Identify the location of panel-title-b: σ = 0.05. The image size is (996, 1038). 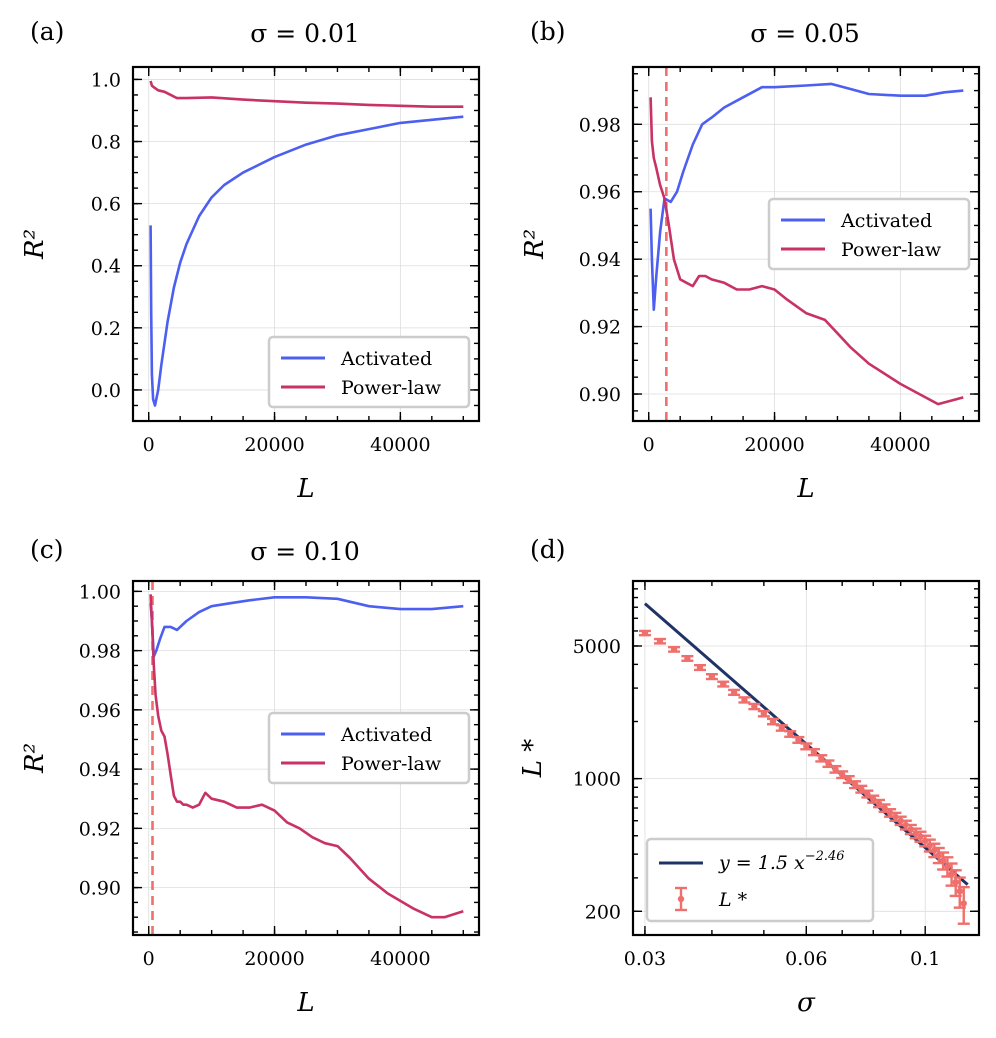
(805, 33).